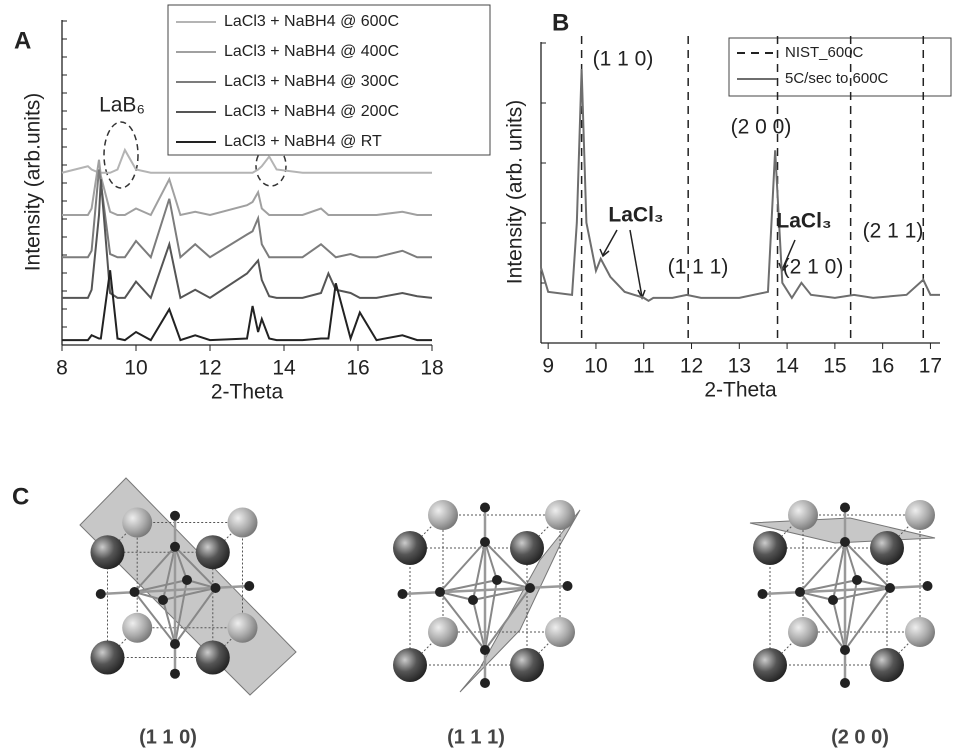 The height and width of the screenshot is (752, 954). What do you see at coordinates (311, 81) in the screenshot?
I see `legend-label: LaCl3 + NaBH4 @ 300C` at bounding box center [311, 81].